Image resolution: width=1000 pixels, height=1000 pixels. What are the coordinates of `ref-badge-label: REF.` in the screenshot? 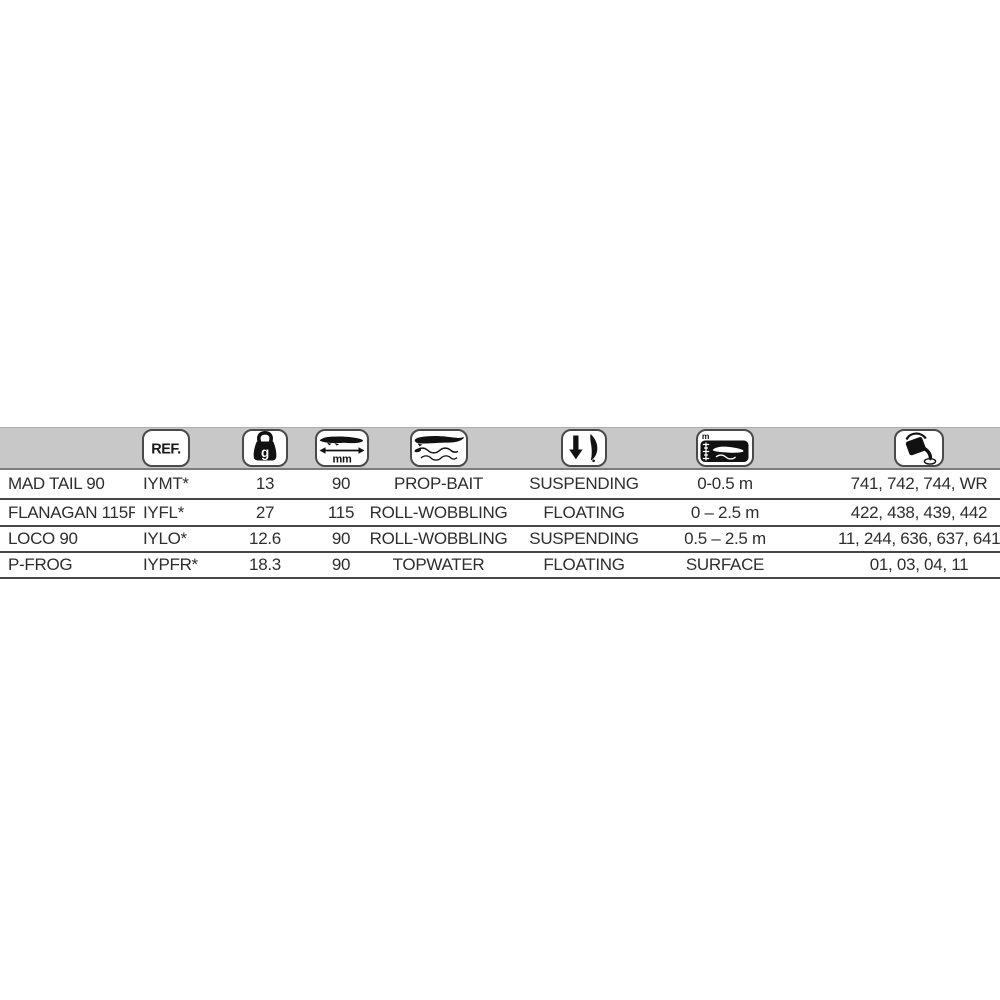 It's located at (166, 450).